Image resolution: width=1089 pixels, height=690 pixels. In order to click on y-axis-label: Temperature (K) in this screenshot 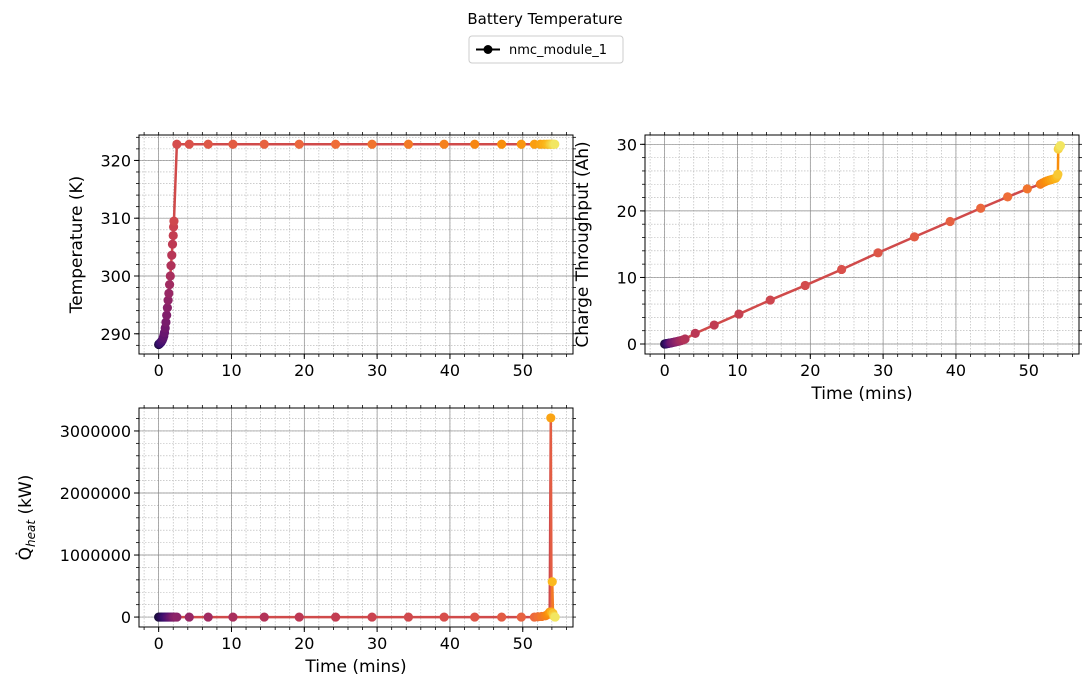, I will do `click(77, 245)`.